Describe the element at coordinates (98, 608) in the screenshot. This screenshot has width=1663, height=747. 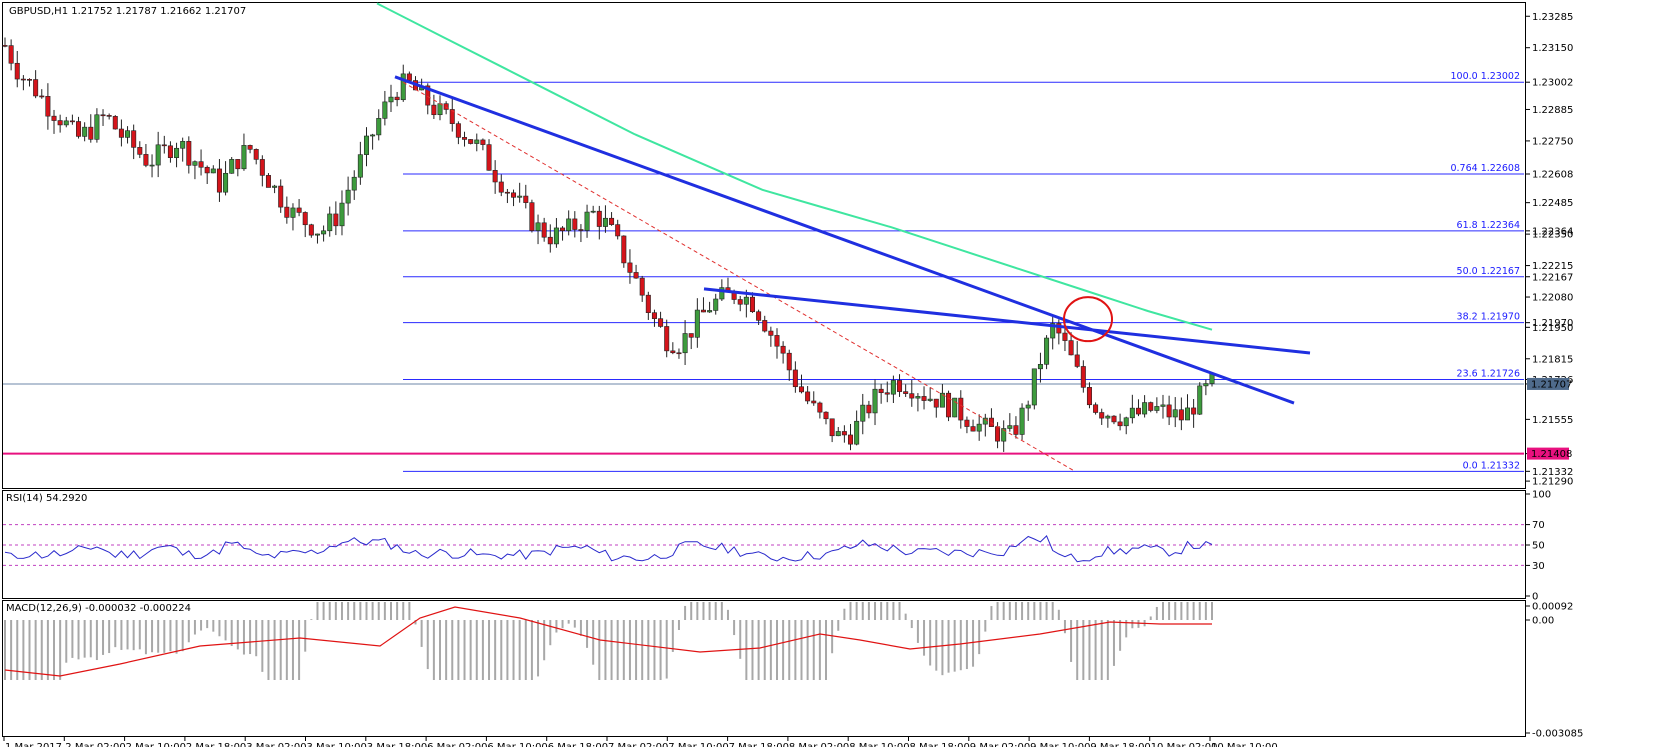
I see `macd-label: MACD(12,26,9) -0.000032 -0.000224` at that location.